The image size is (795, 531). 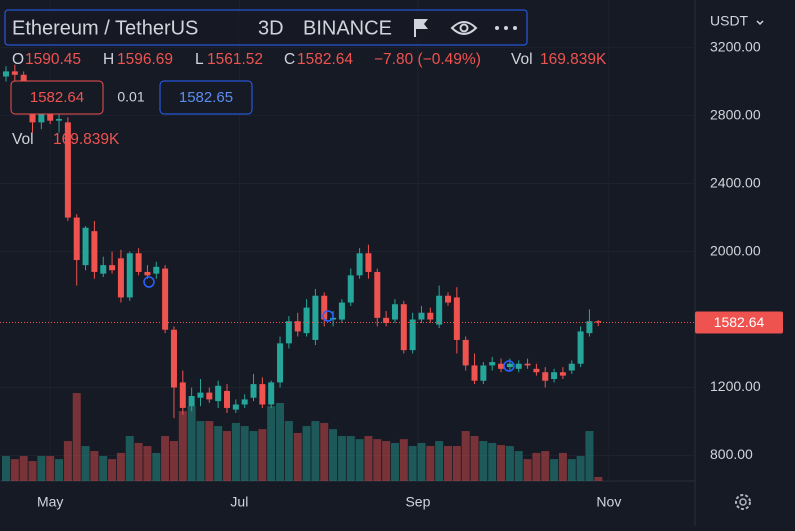 What do you see at coordinates (105, 28) in the screenshot?
I see `symbol: Ethereum / TetherUS` at bounding box center [105, 28].